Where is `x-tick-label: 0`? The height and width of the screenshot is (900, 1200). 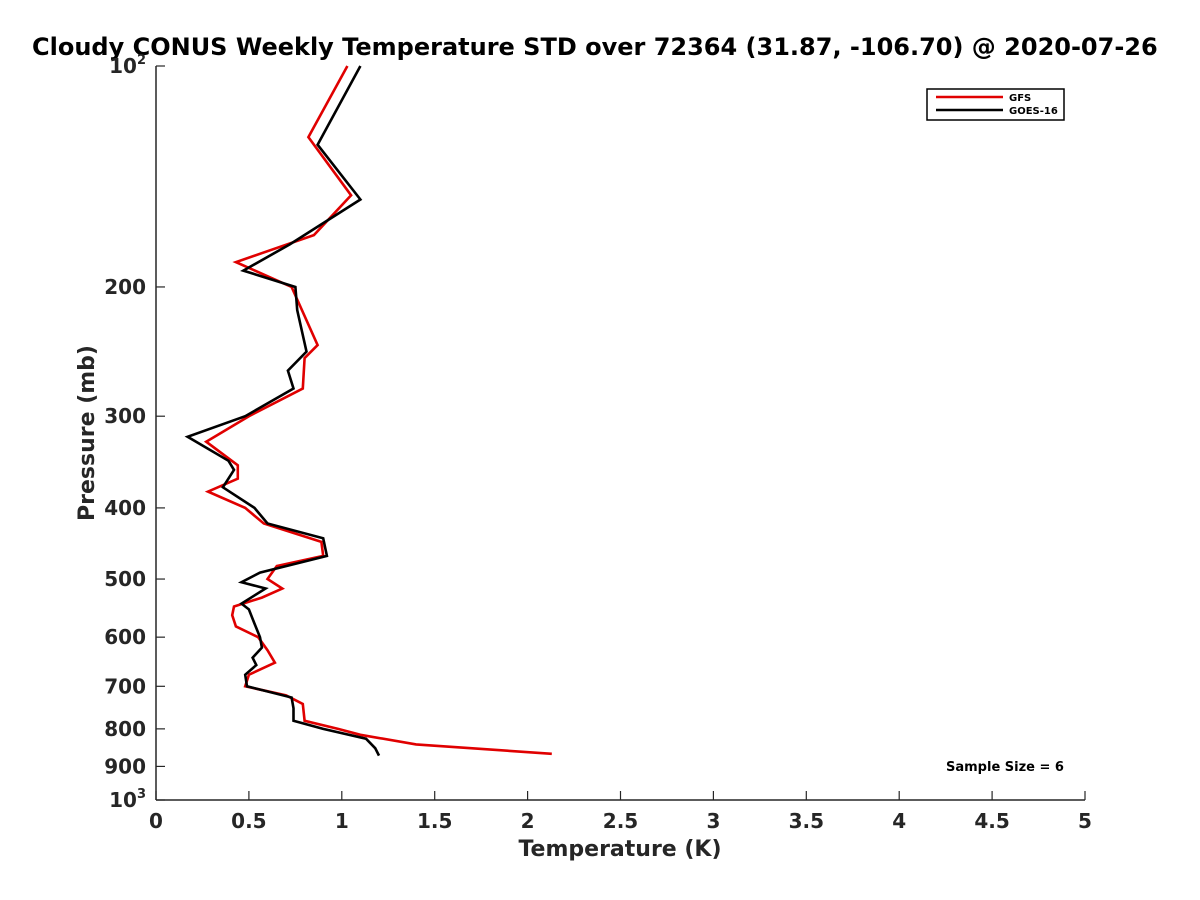
x-tick-label: 0 is located at coordinates (156, 821).